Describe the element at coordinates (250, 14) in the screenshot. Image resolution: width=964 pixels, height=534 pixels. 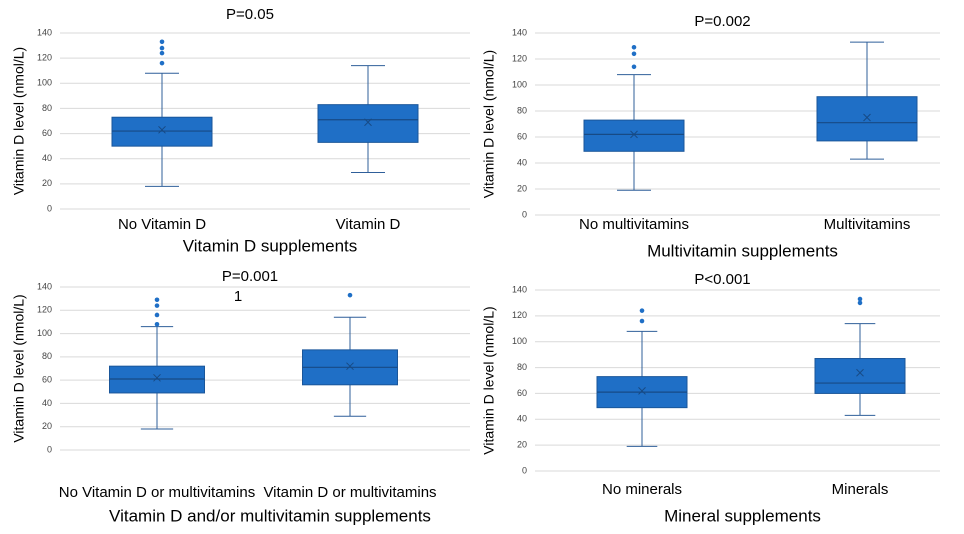
I see `chart-title: P=0.05` at that location.